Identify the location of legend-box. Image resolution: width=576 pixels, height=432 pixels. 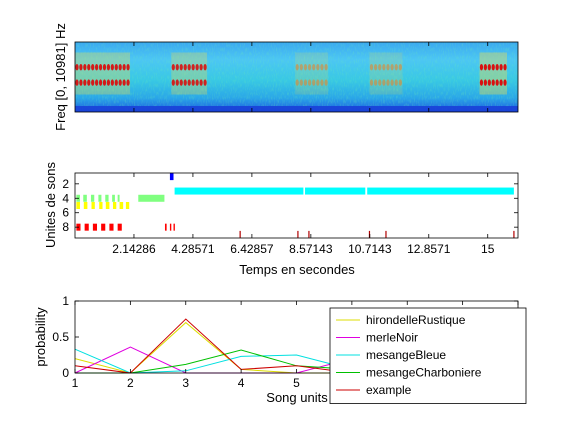
(428, 355).